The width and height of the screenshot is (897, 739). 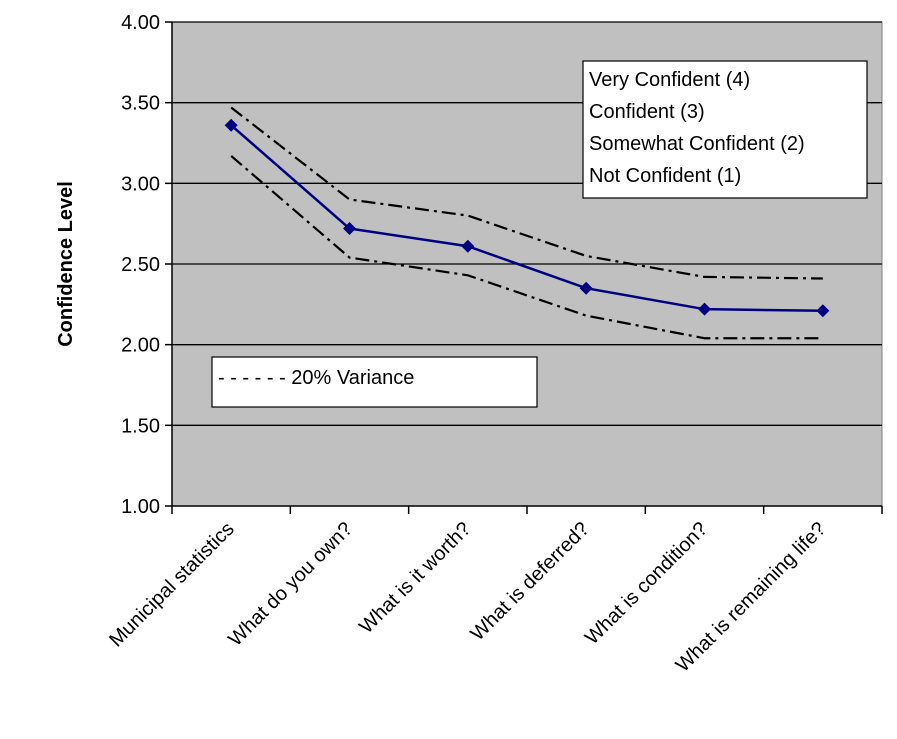 What do you see at coordinates (66, 264) in the screenshot?
I see `y-axis-label: Confidence Level` at bounding box center [66, 264].